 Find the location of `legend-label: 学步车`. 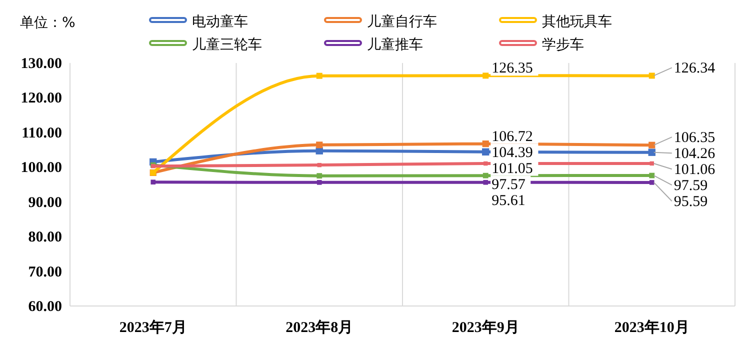

legend-label: 学步车 is located at coordinates (563, 45).